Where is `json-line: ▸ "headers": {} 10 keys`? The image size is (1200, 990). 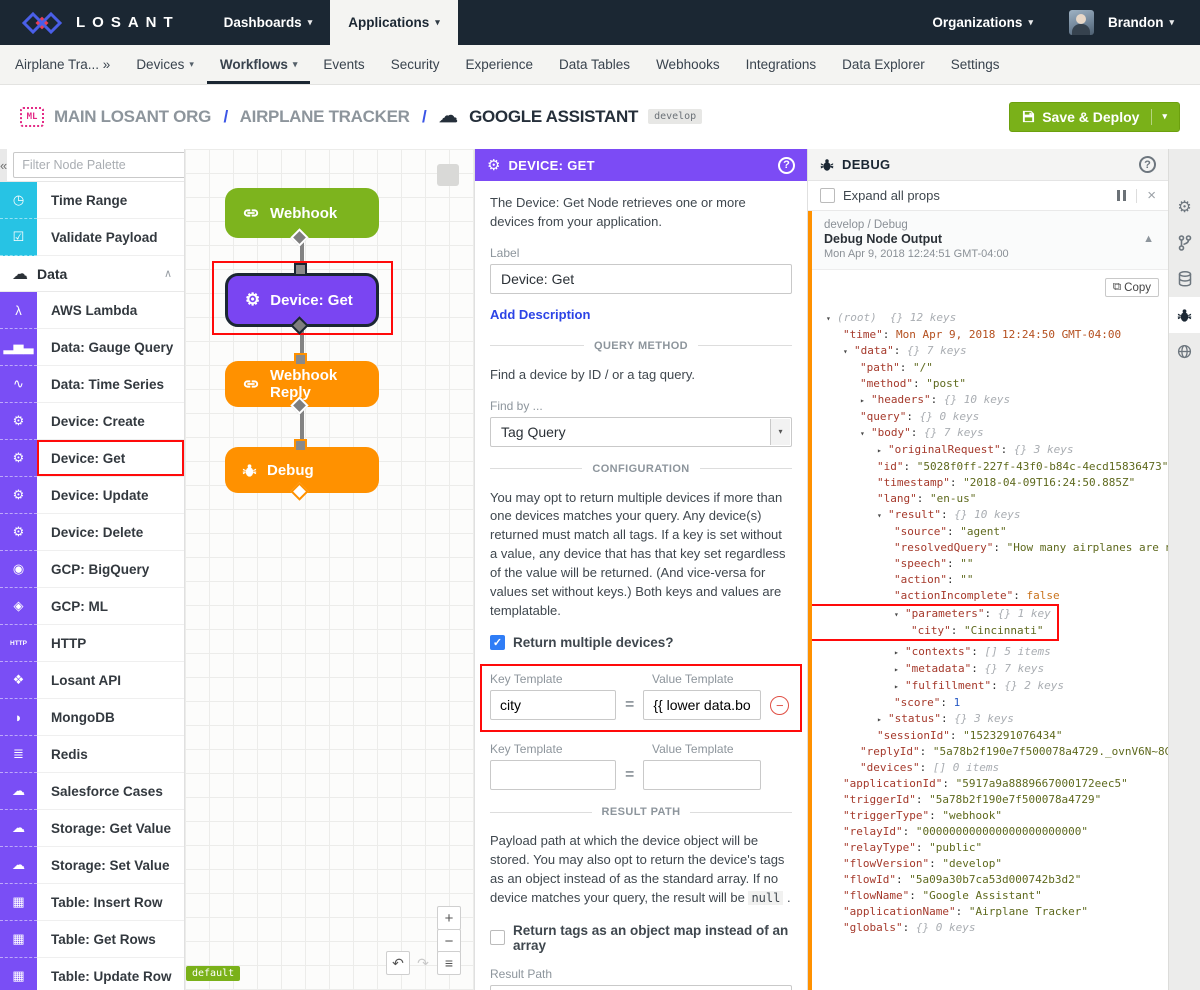 json-line: ▸ "headers": {} 10 keys is located at coordinates (990, 400).